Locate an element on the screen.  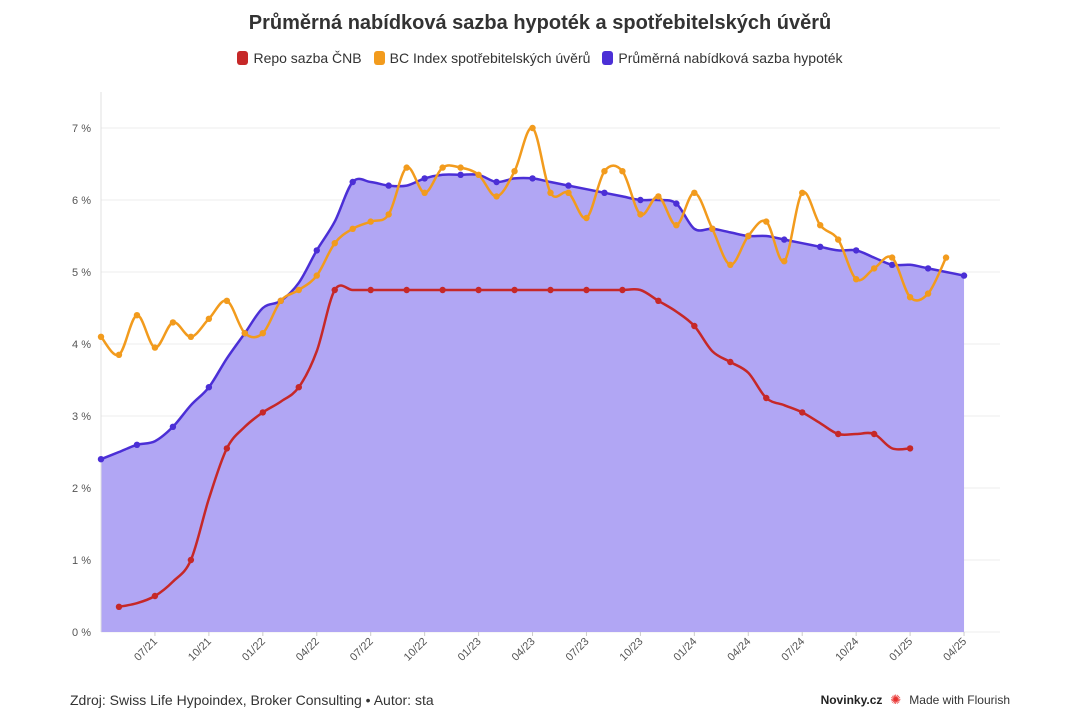
legend-item-repo: Repo sazba ČNB is located at coordinates (299, 58).